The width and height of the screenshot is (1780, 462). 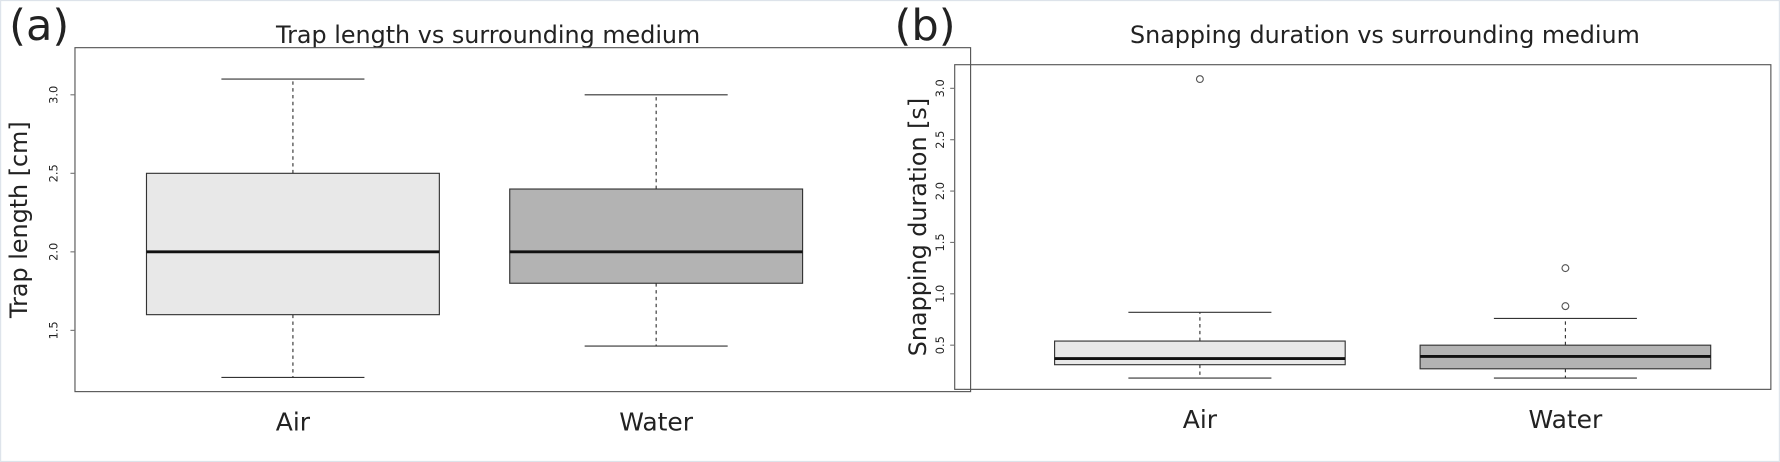 What do you see at coordinates (19, 220) in the screenshot?
I see `y-axis-label: Trap length [cm]` at bounding box center [19, 220].